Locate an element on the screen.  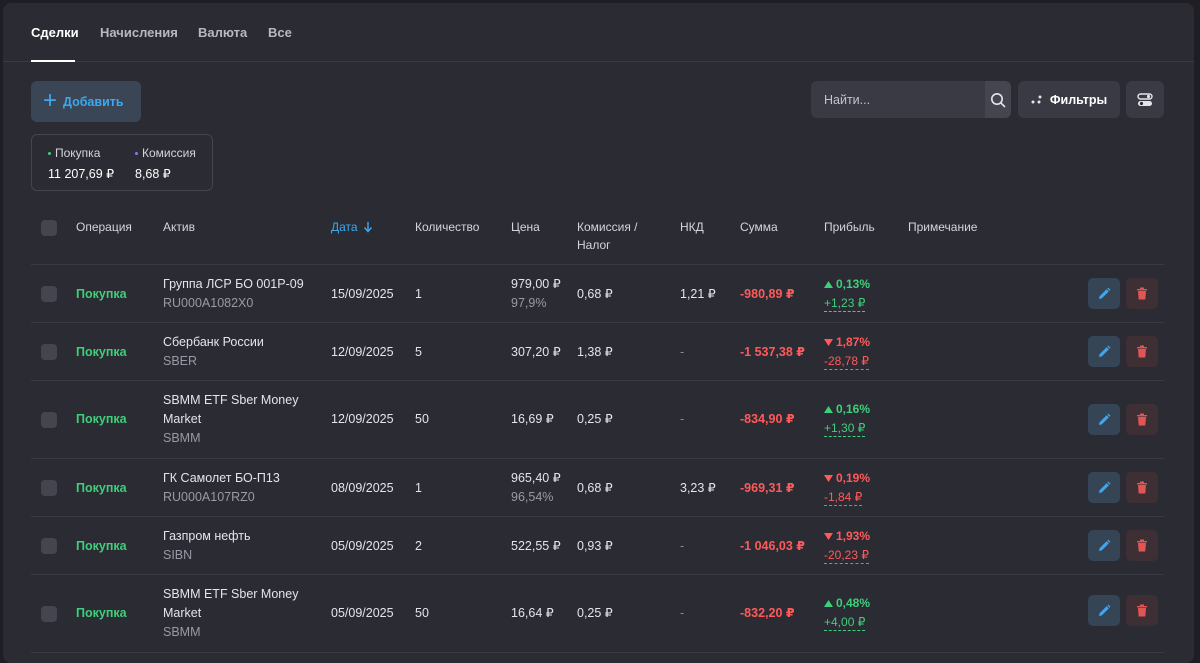
col-operation: Операция is located at coordinates (104, 227).